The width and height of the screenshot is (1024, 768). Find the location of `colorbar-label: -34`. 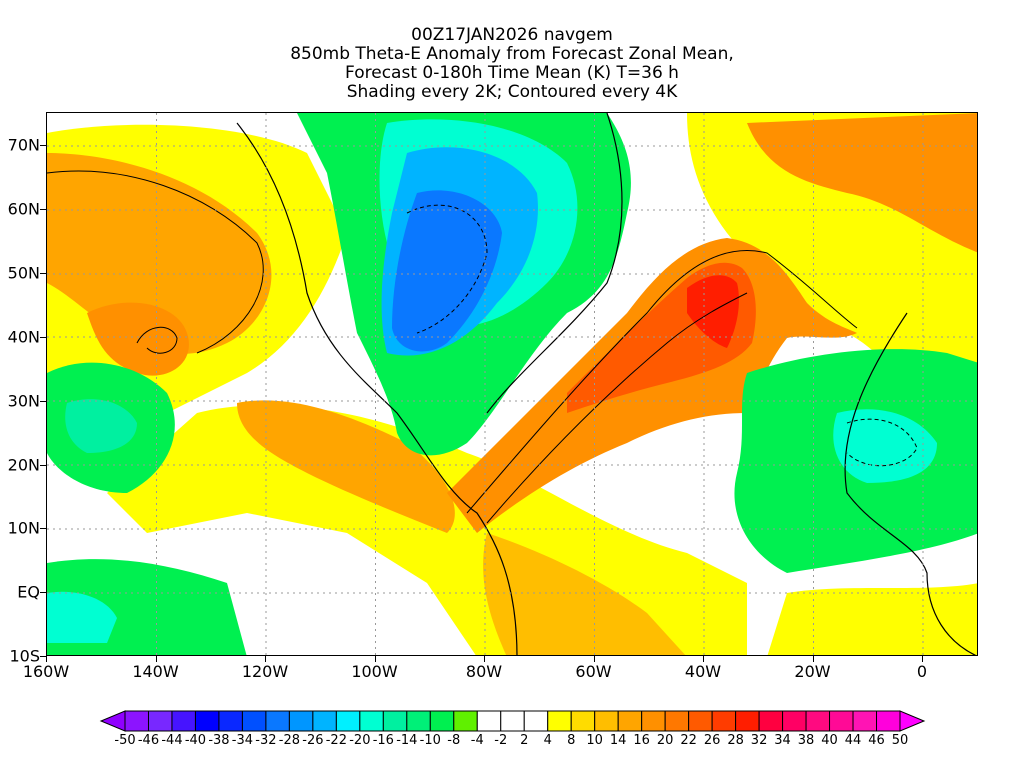

colorbar-label: -34 is located at coordinates (242, 740).